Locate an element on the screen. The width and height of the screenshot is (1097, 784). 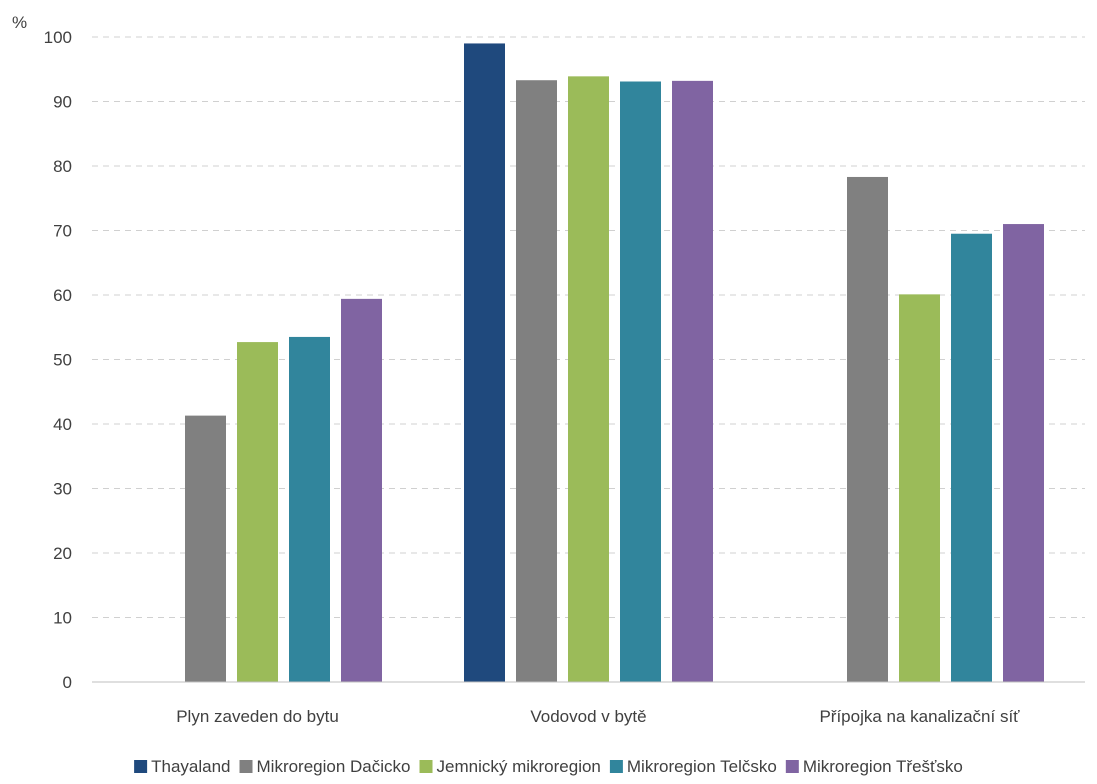
y-axis-unit-label: % is located at coordinates (19, 22).